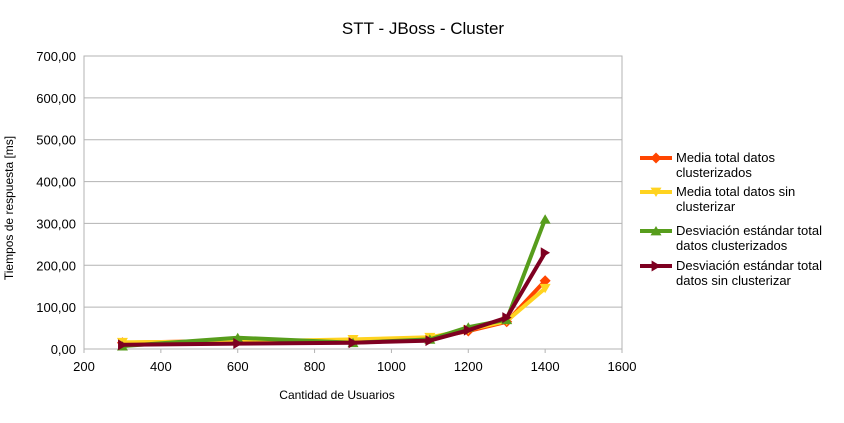 Image resolution: width=844 pixels, height=423 pixels. Describe the element at coordinates (9, 208) in the screenshot. I see `y-axis-label: Tiempos de respuesta [ms]` at that location.